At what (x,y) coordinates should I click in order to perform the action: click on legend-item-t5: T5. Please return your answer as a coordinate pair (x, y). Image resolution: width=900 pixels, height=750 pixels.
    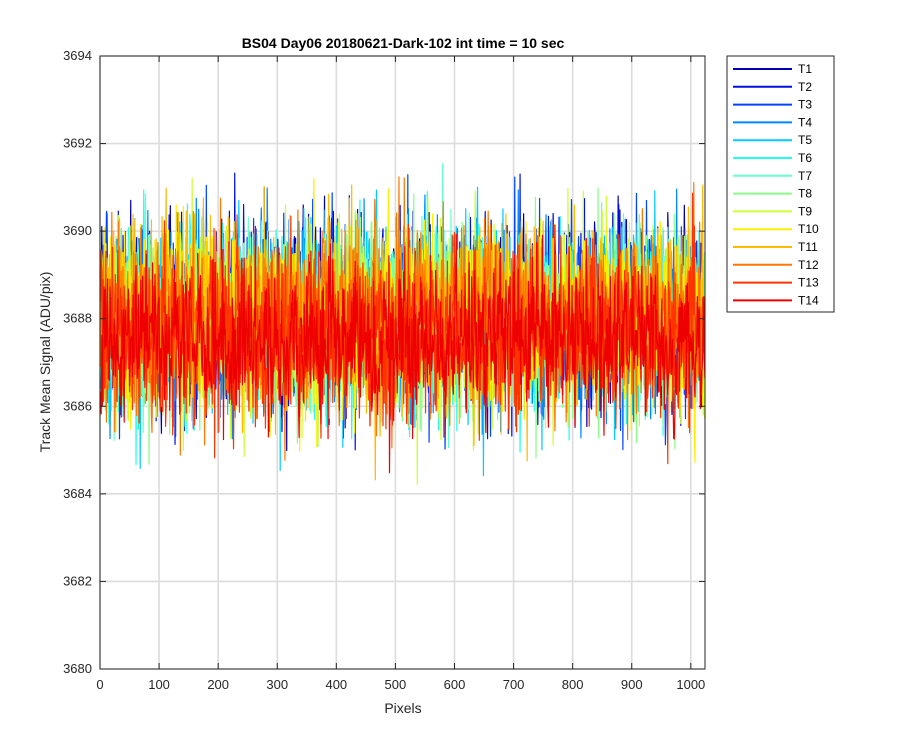
    Looking at the image, I should click on (772, 140).